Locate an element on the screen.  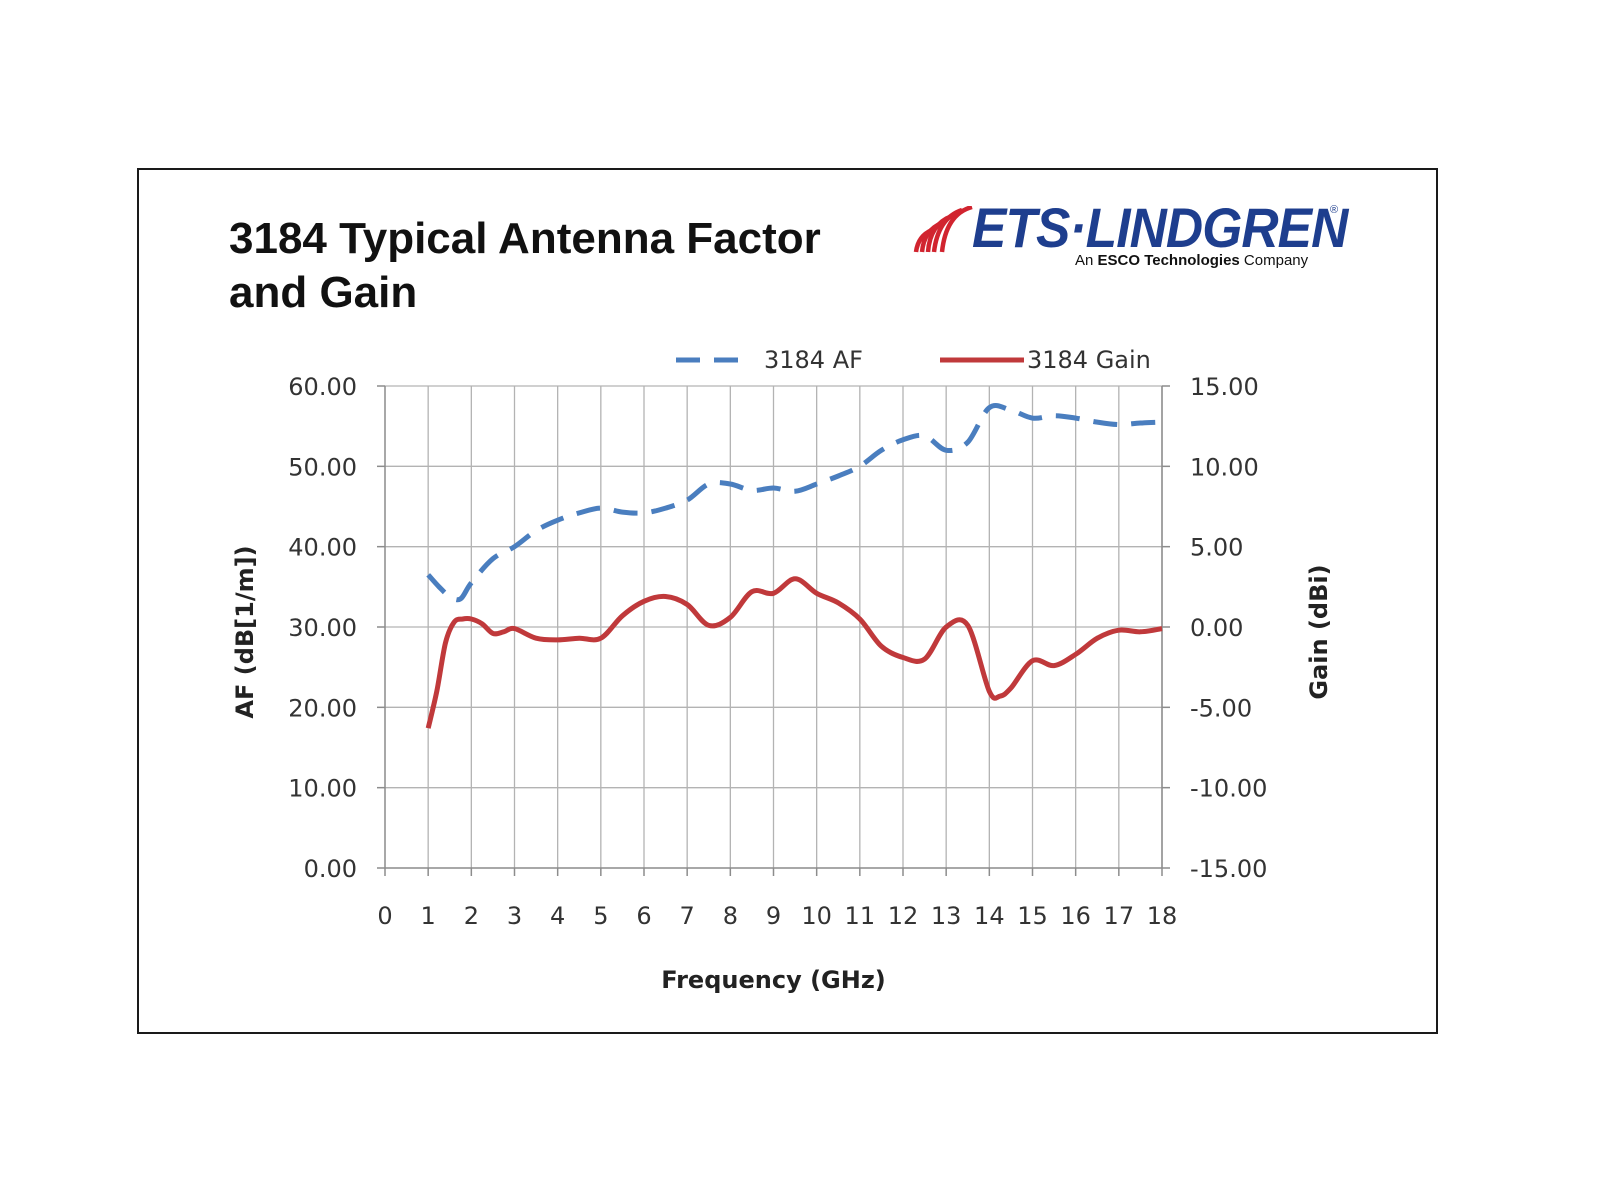
y2-tick-label: 15.00 is located at coordinates (1224, 387).